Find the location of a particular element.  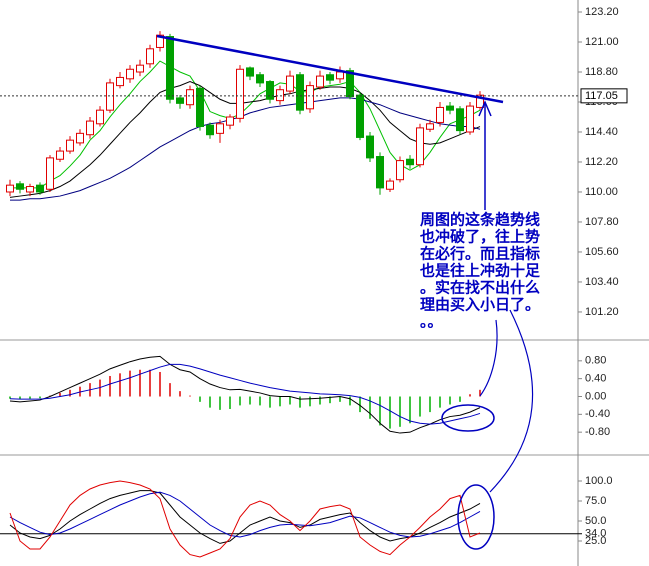

trend-line is located at coordinates (330, 69).